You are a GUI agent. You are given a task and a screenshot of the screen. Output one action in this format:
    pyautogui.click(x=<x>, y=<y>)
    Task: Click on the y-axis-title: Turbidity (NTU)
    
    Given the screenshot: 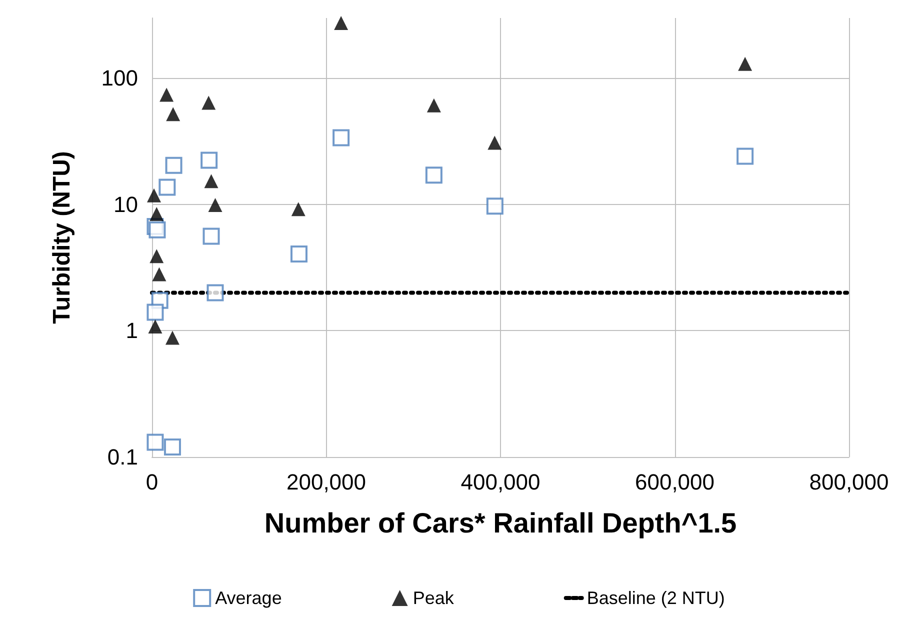 What is the action you would take?
    pyautogui.click(x=62, y=237)
    